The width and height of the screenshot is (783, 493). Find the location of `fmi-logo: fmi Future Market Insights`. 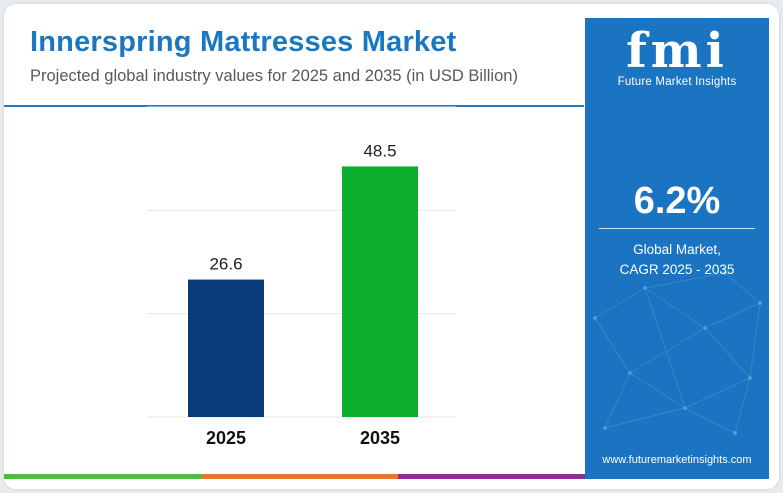

fmi-logo: fmi Future Market Insights is located at coordinates (677, 57).